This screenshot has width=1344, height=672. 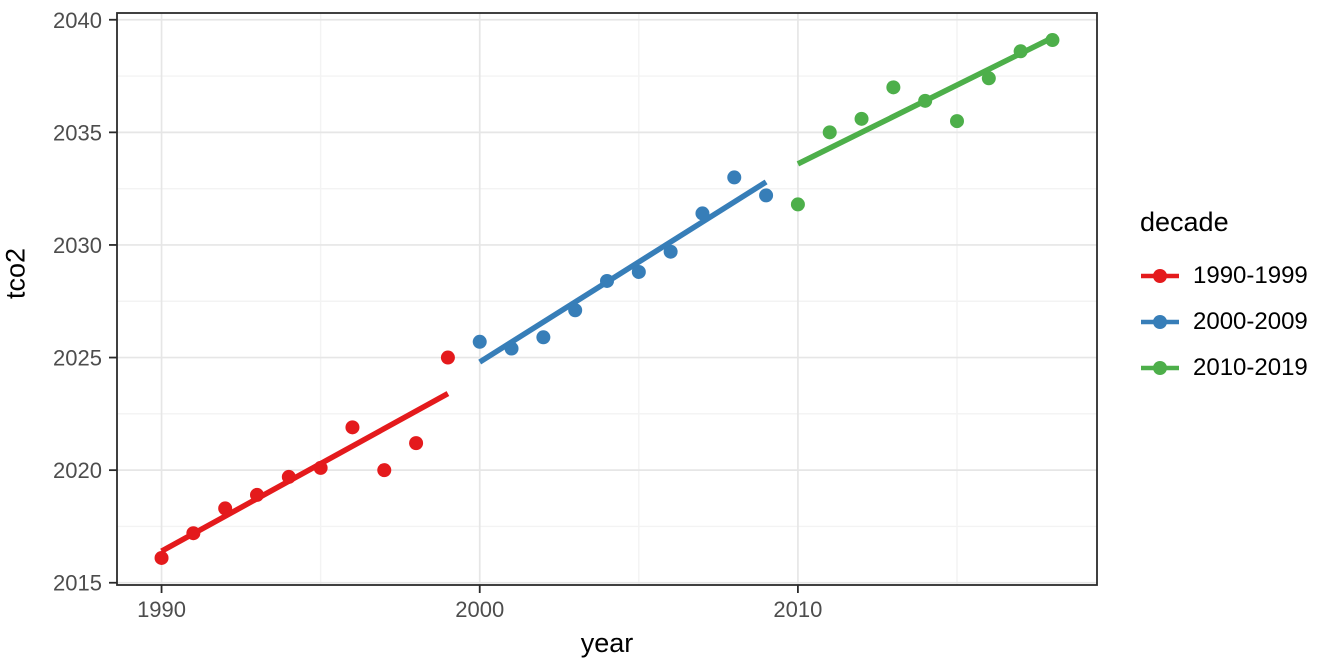 What do you see at coordinates (607, 643) in the screenshot?
I see `x-axis-title: year` at bounding box center [607, 643].